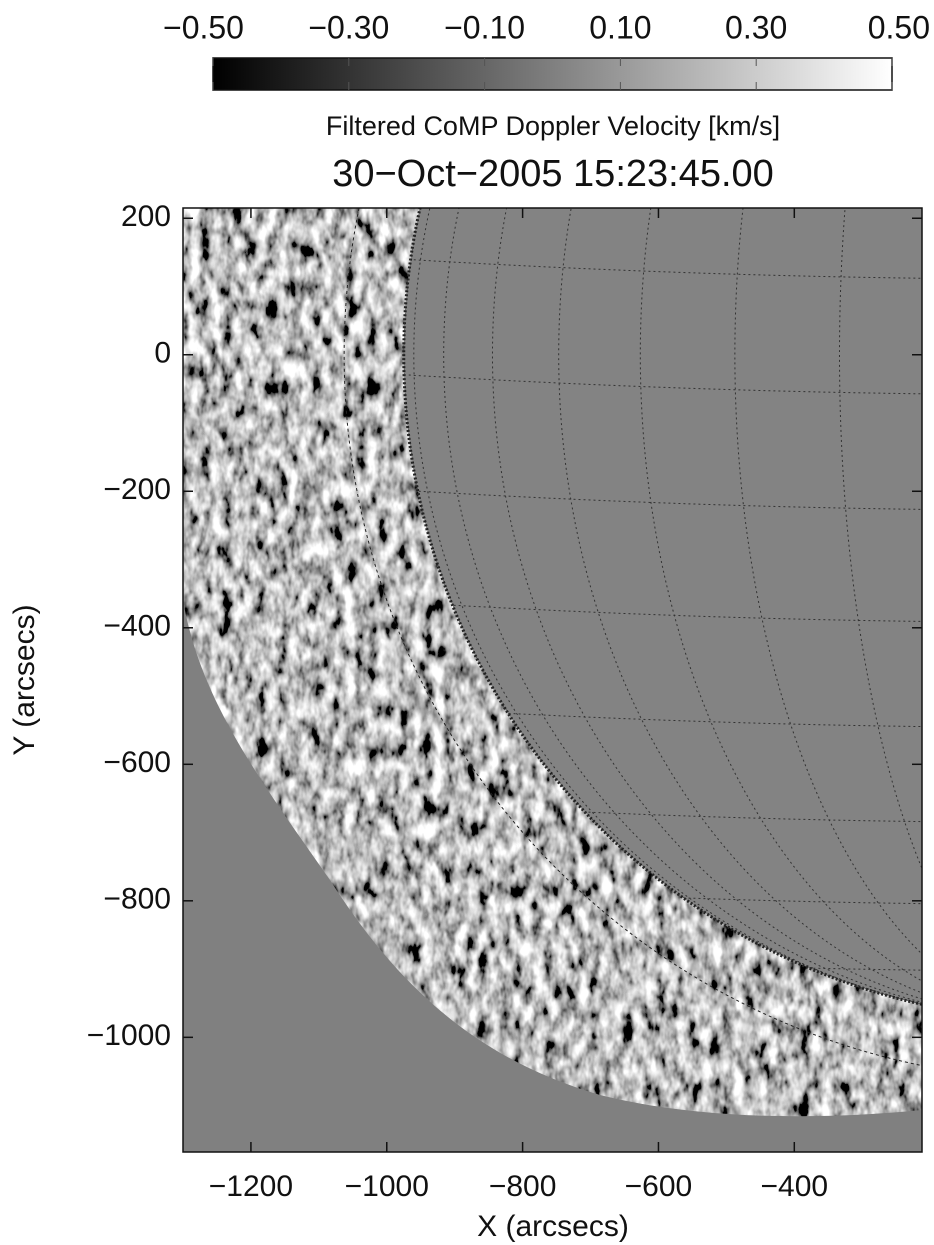  Describe the element at coordinates (523, 1186) in the screenshot. I see `x-tick-label: −800` at that location.